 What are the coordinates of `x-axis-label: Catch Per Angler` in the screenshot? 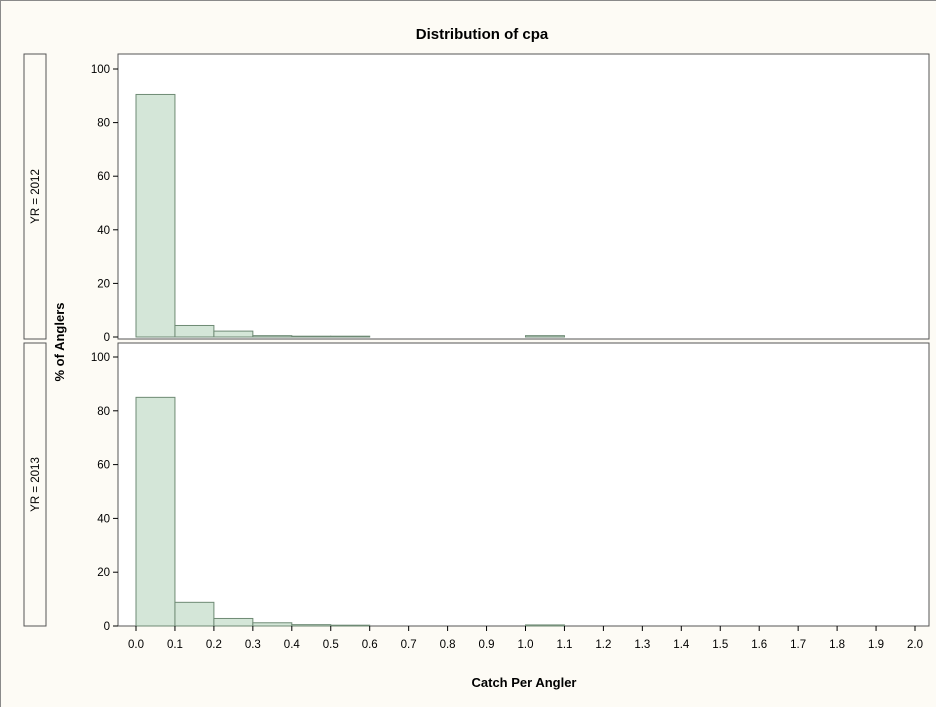 It's located at (524, 682).